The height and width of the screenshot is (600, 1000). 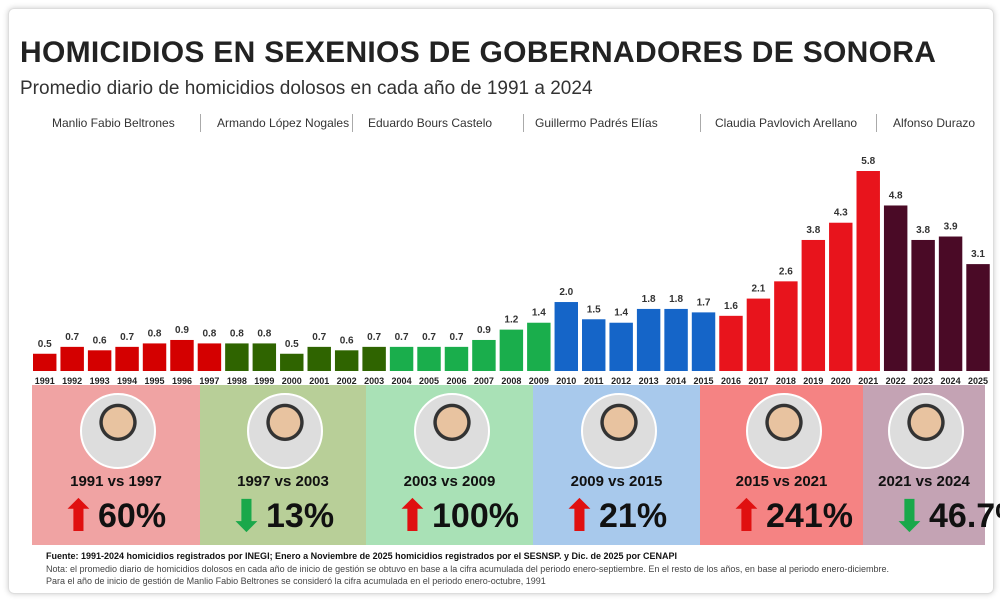 I want to click on data-label: 1.2, so click(x=511, y=320).